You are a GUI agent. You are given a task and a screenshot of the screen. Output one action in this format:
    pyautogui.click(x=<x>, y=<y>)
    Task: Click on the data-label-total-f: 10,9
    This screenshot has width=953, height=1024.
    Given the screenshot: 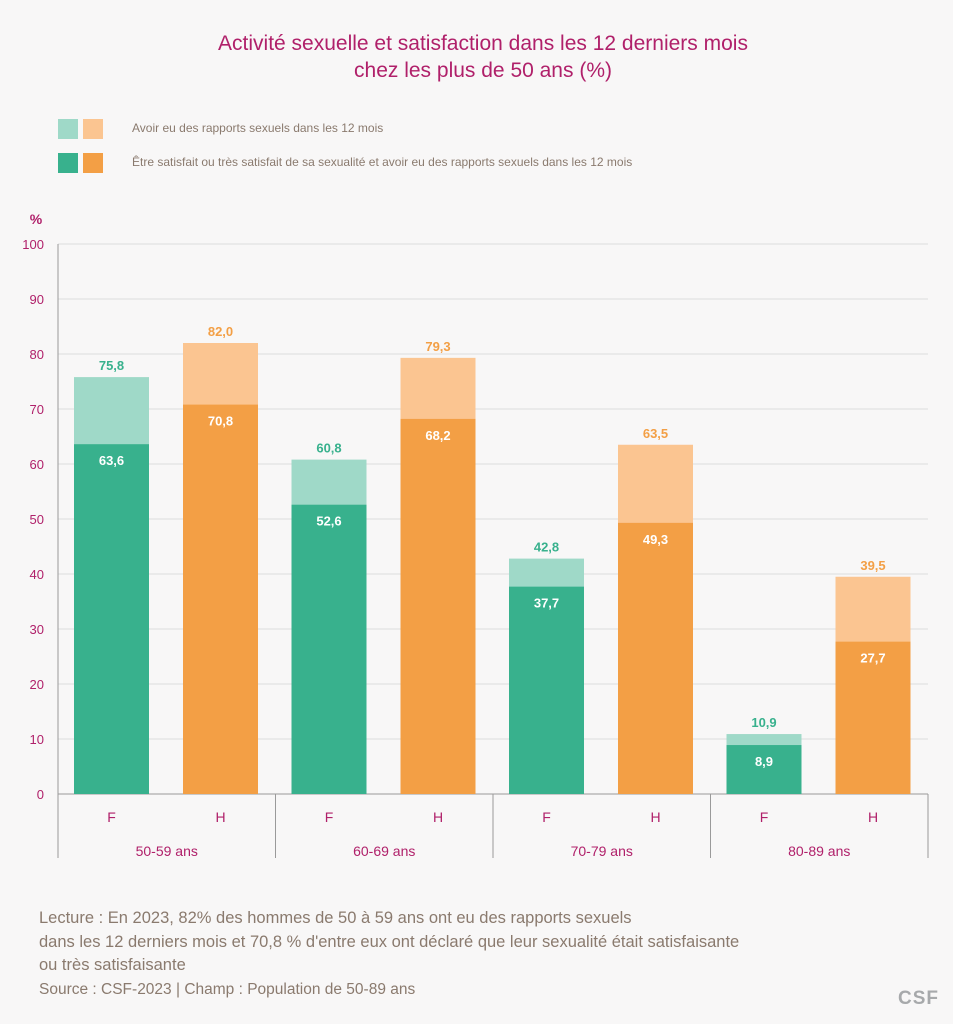 What is the action you would take?
    pyautogui.click(x=763, y=722)
    